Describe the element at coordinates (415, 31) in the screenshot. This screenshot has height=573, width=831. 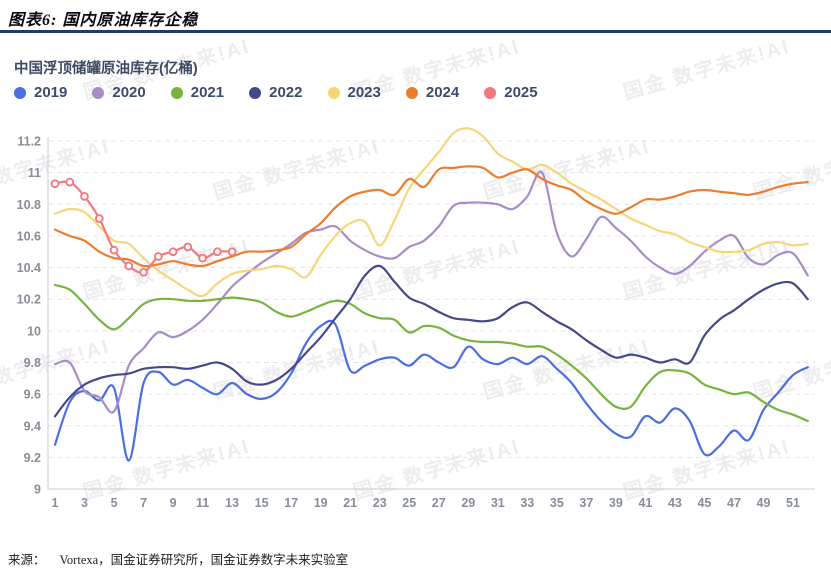
I see `title-divider` at that location.